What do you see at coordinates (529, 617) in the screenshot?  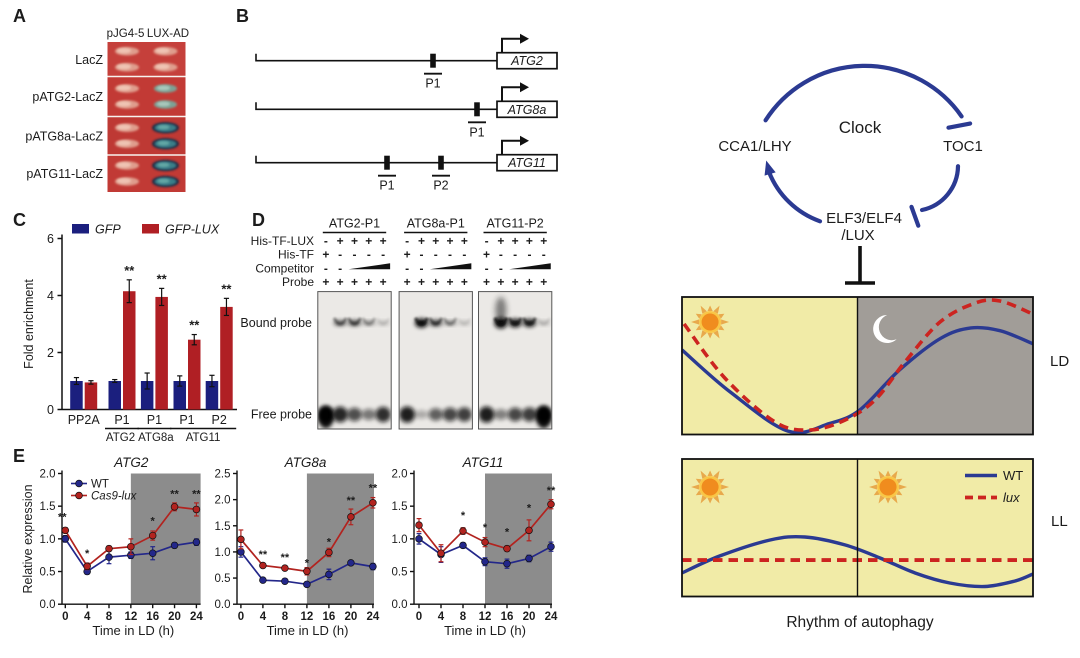 I see `e-x-tick-label: 20` at bounding box center [529, 617].